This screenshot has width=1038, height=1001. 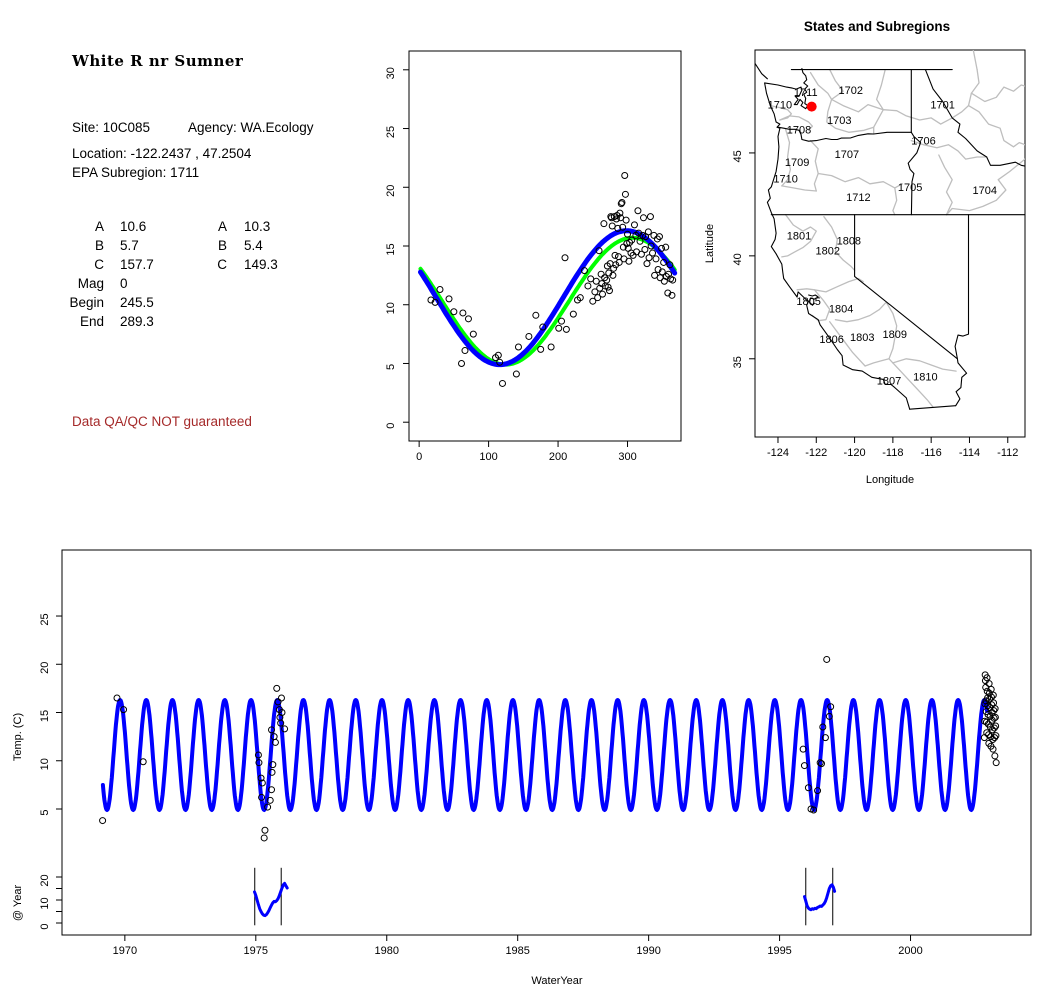 I want to click on y-axis-tick-label: 25, so click(x=45, y=619).